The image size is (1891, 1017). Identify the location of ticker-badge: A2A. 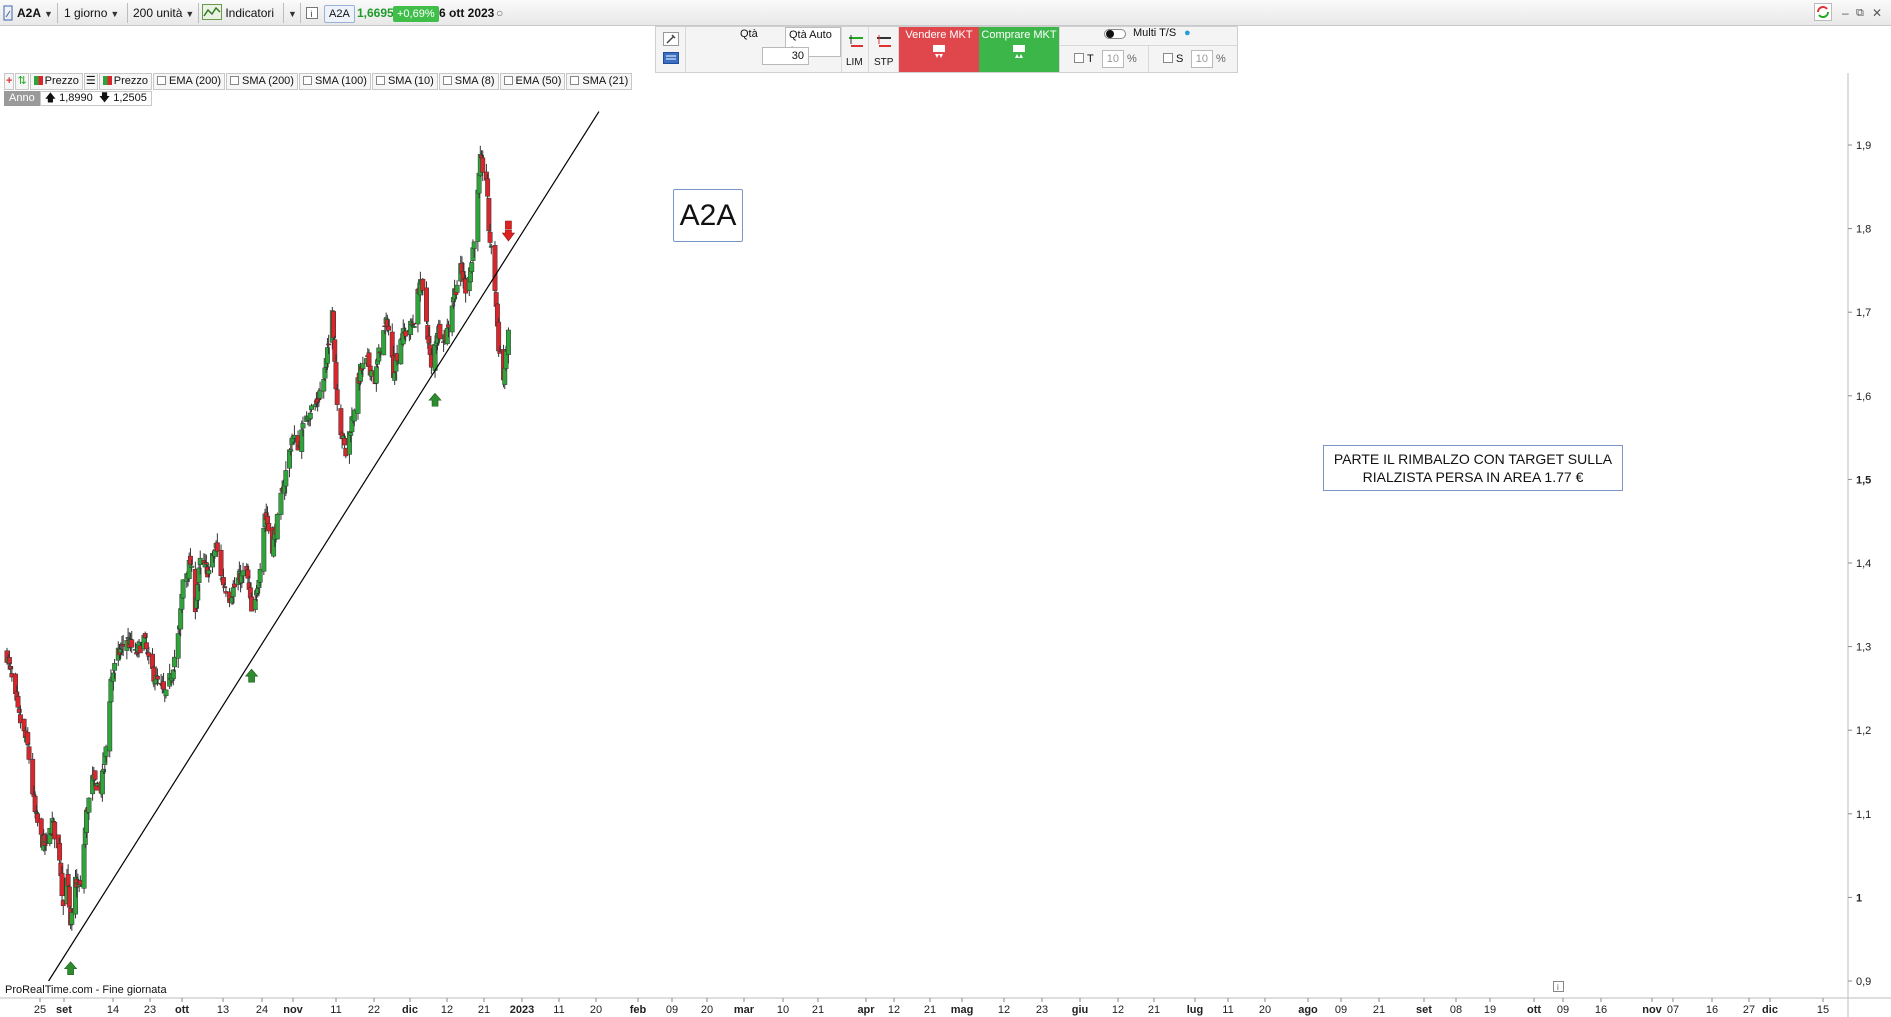
(339, 13).